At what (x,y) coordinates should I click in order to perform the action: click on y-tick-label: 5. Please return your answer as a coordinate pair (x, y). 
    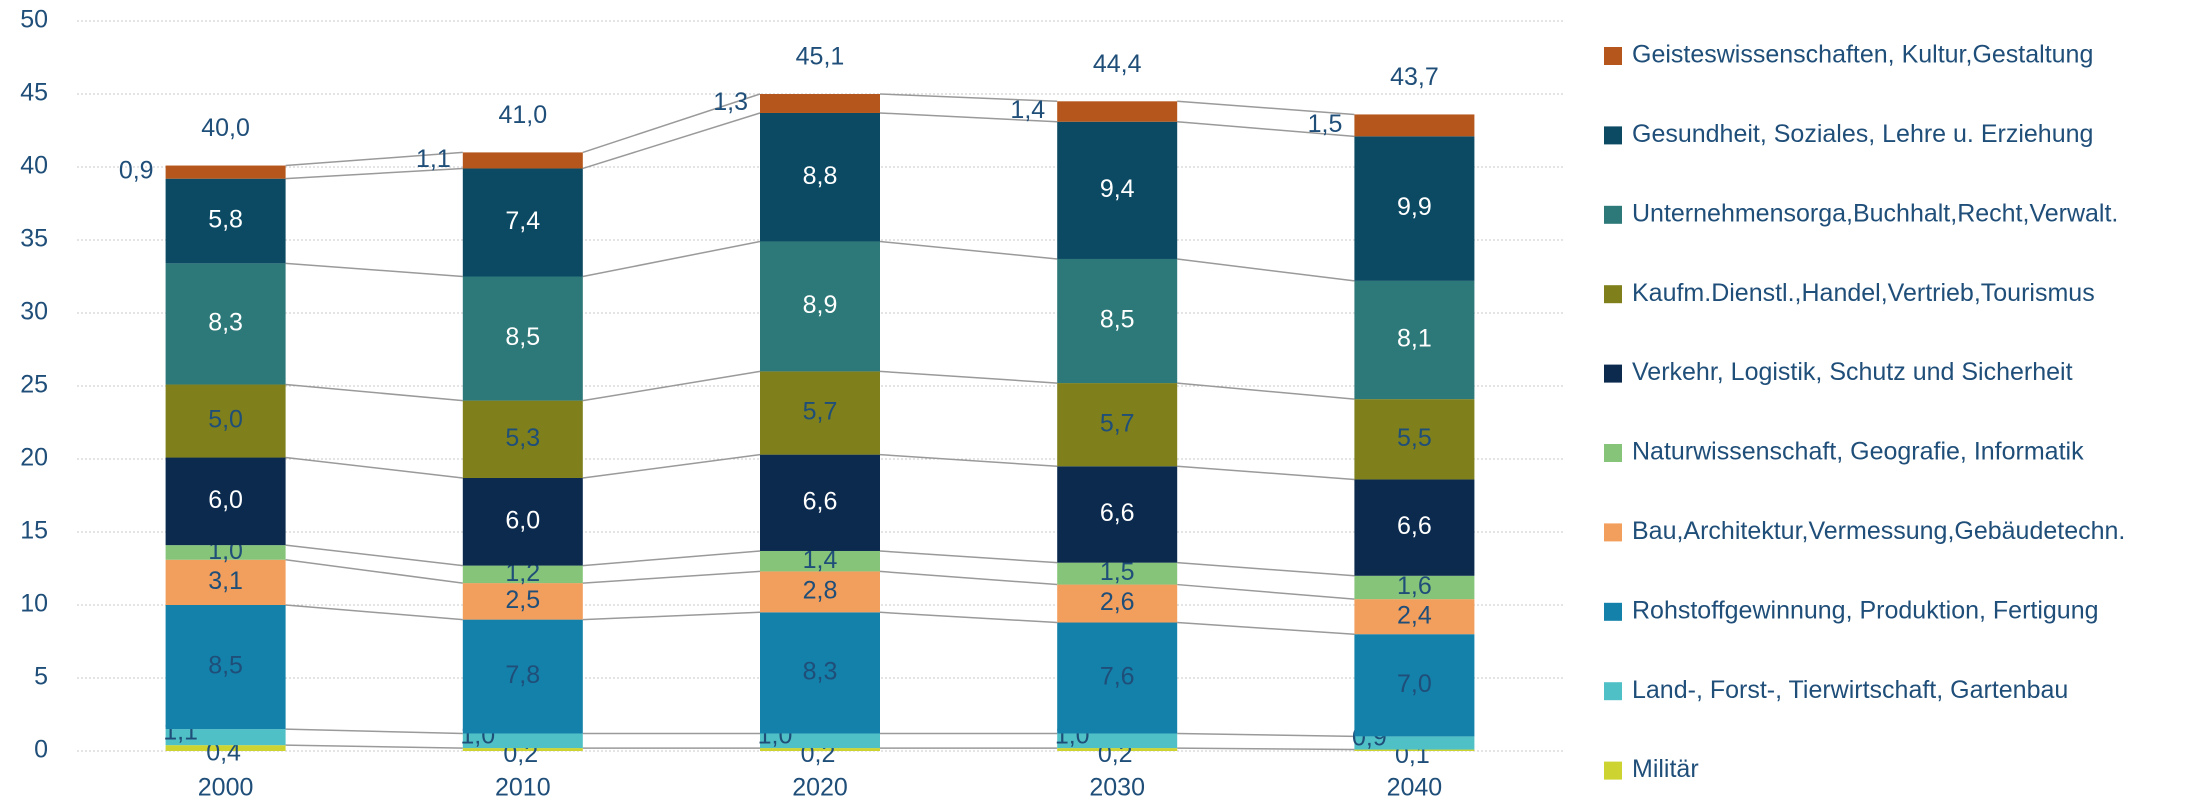
    Looking at the image, I should click on (41, 677).